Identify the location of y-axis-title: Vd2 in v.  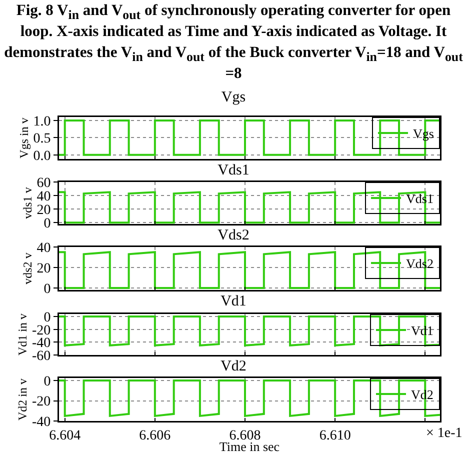
(23, 399).